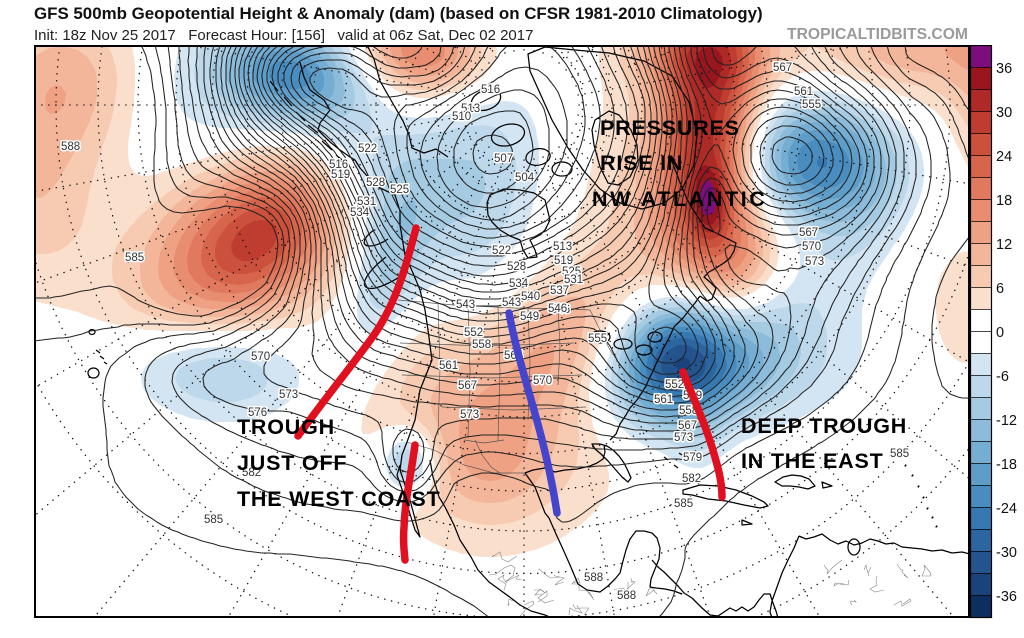  What do you see at coordinates (530, 297) in the screenshot?
I see `svg-text: 540` at bounding box center [530, 297].